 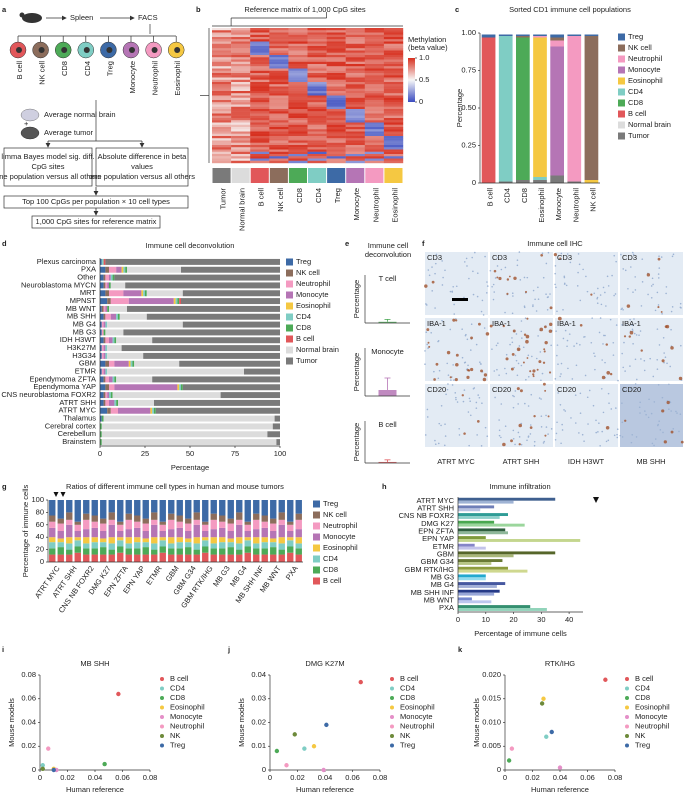 I want to click on y-tick-label: 0.75, so click(x=468, y=69).